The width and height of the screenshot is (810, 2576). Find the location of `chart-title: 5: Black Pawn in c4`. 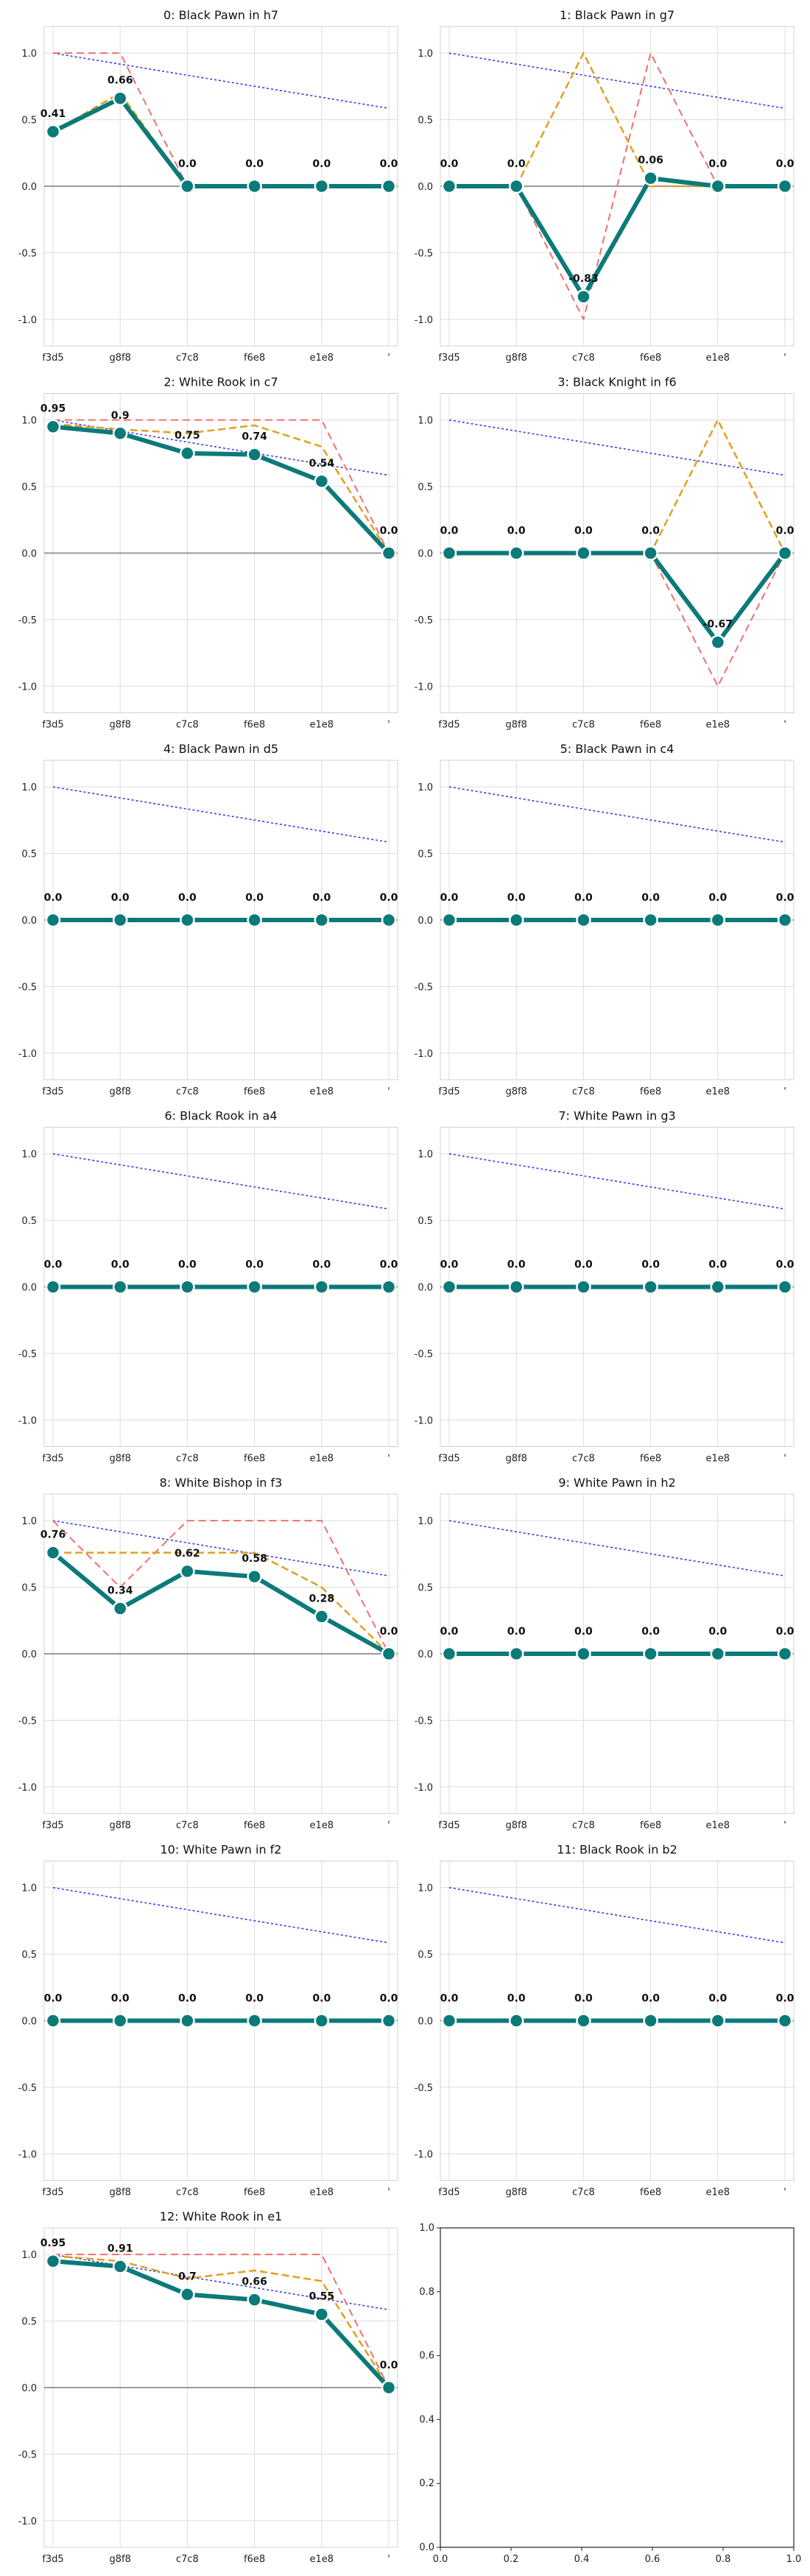

chart-title: 5: Black Pawn in c4 is located at coordinates (617, 749).